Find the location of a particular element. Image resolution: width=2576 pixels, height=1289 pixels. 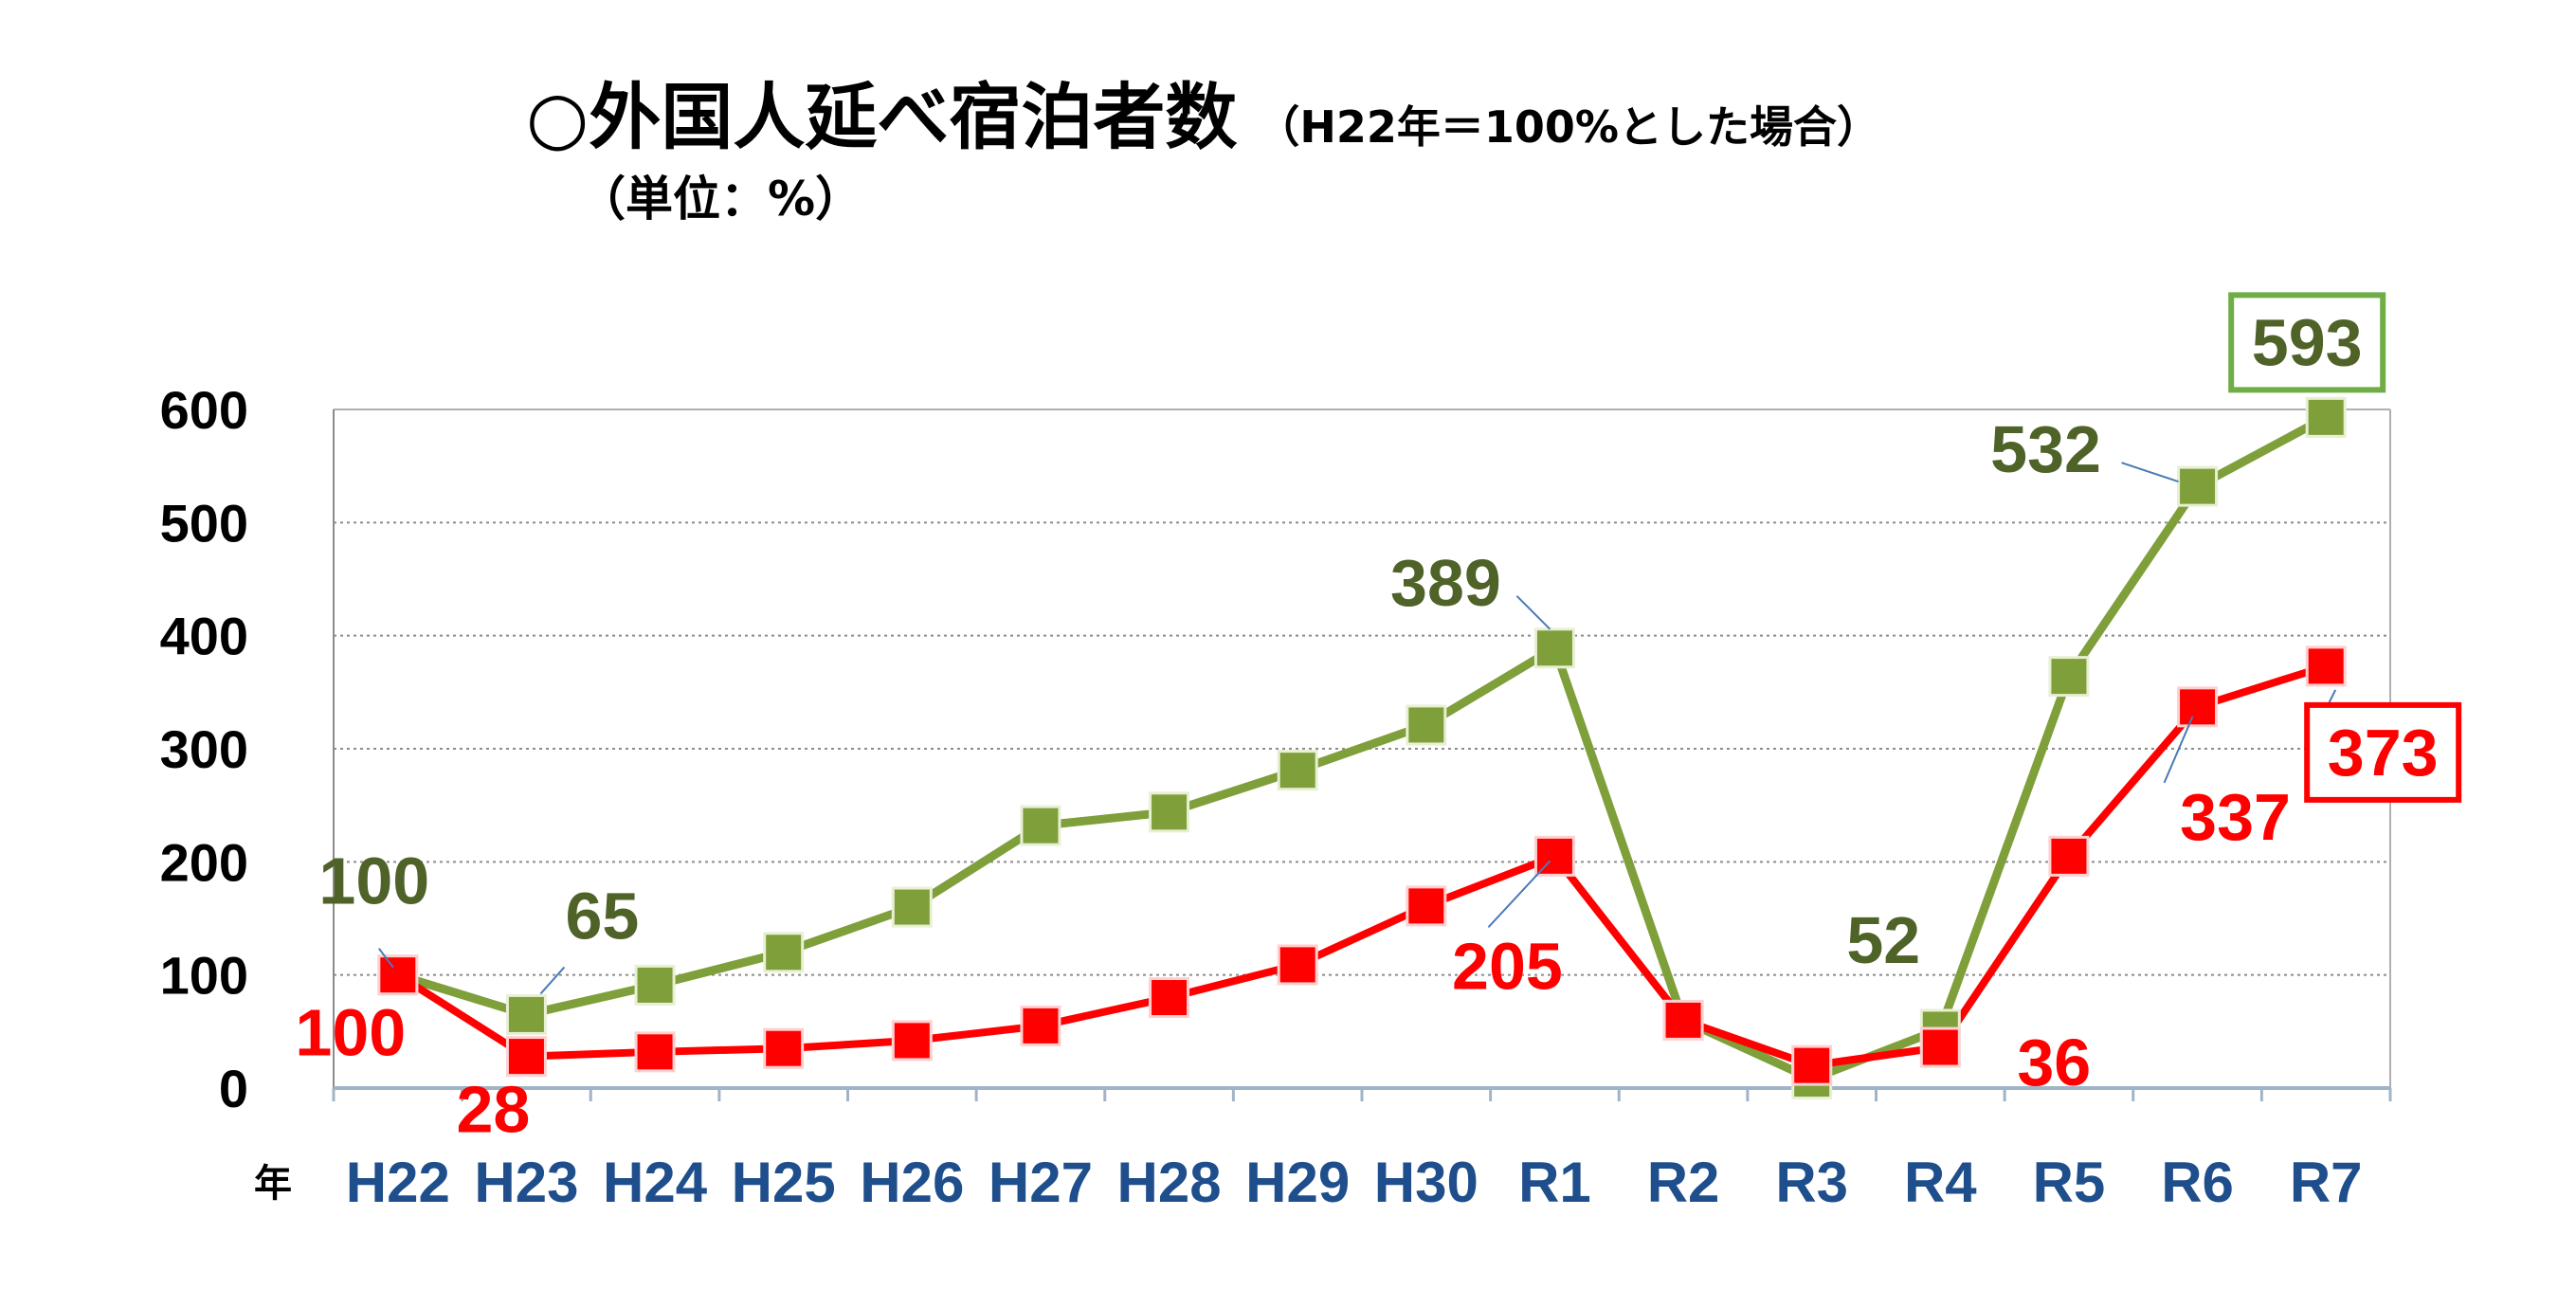

series-1-point-H25 is located at coordinates (784, 1048).